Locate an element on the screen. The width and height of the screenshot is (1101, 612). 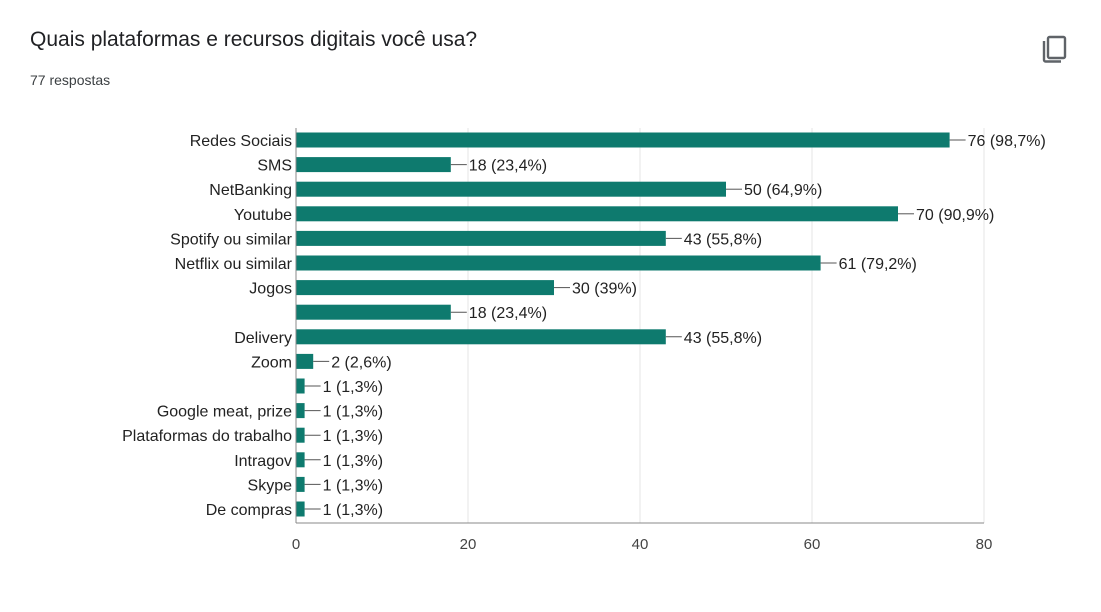
data-label: 2 (2,6%) is located at coordinates (361, 362).